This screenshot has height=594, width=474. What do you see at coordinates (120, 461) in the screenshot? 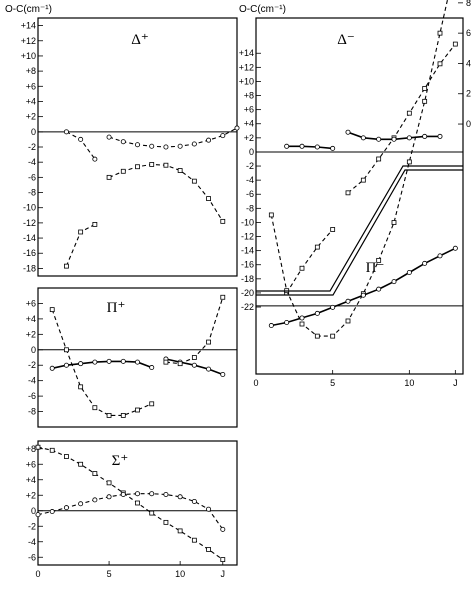
I see `panel-label-4: Σ⁺` at bounding box center [120, 461].